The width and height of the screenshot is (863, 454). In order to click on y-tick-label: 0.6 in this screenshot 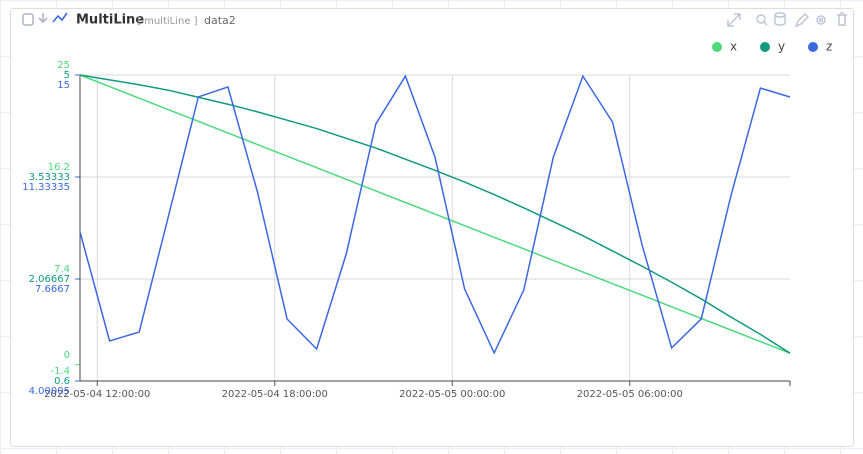, I will do `click(62, 381)`.